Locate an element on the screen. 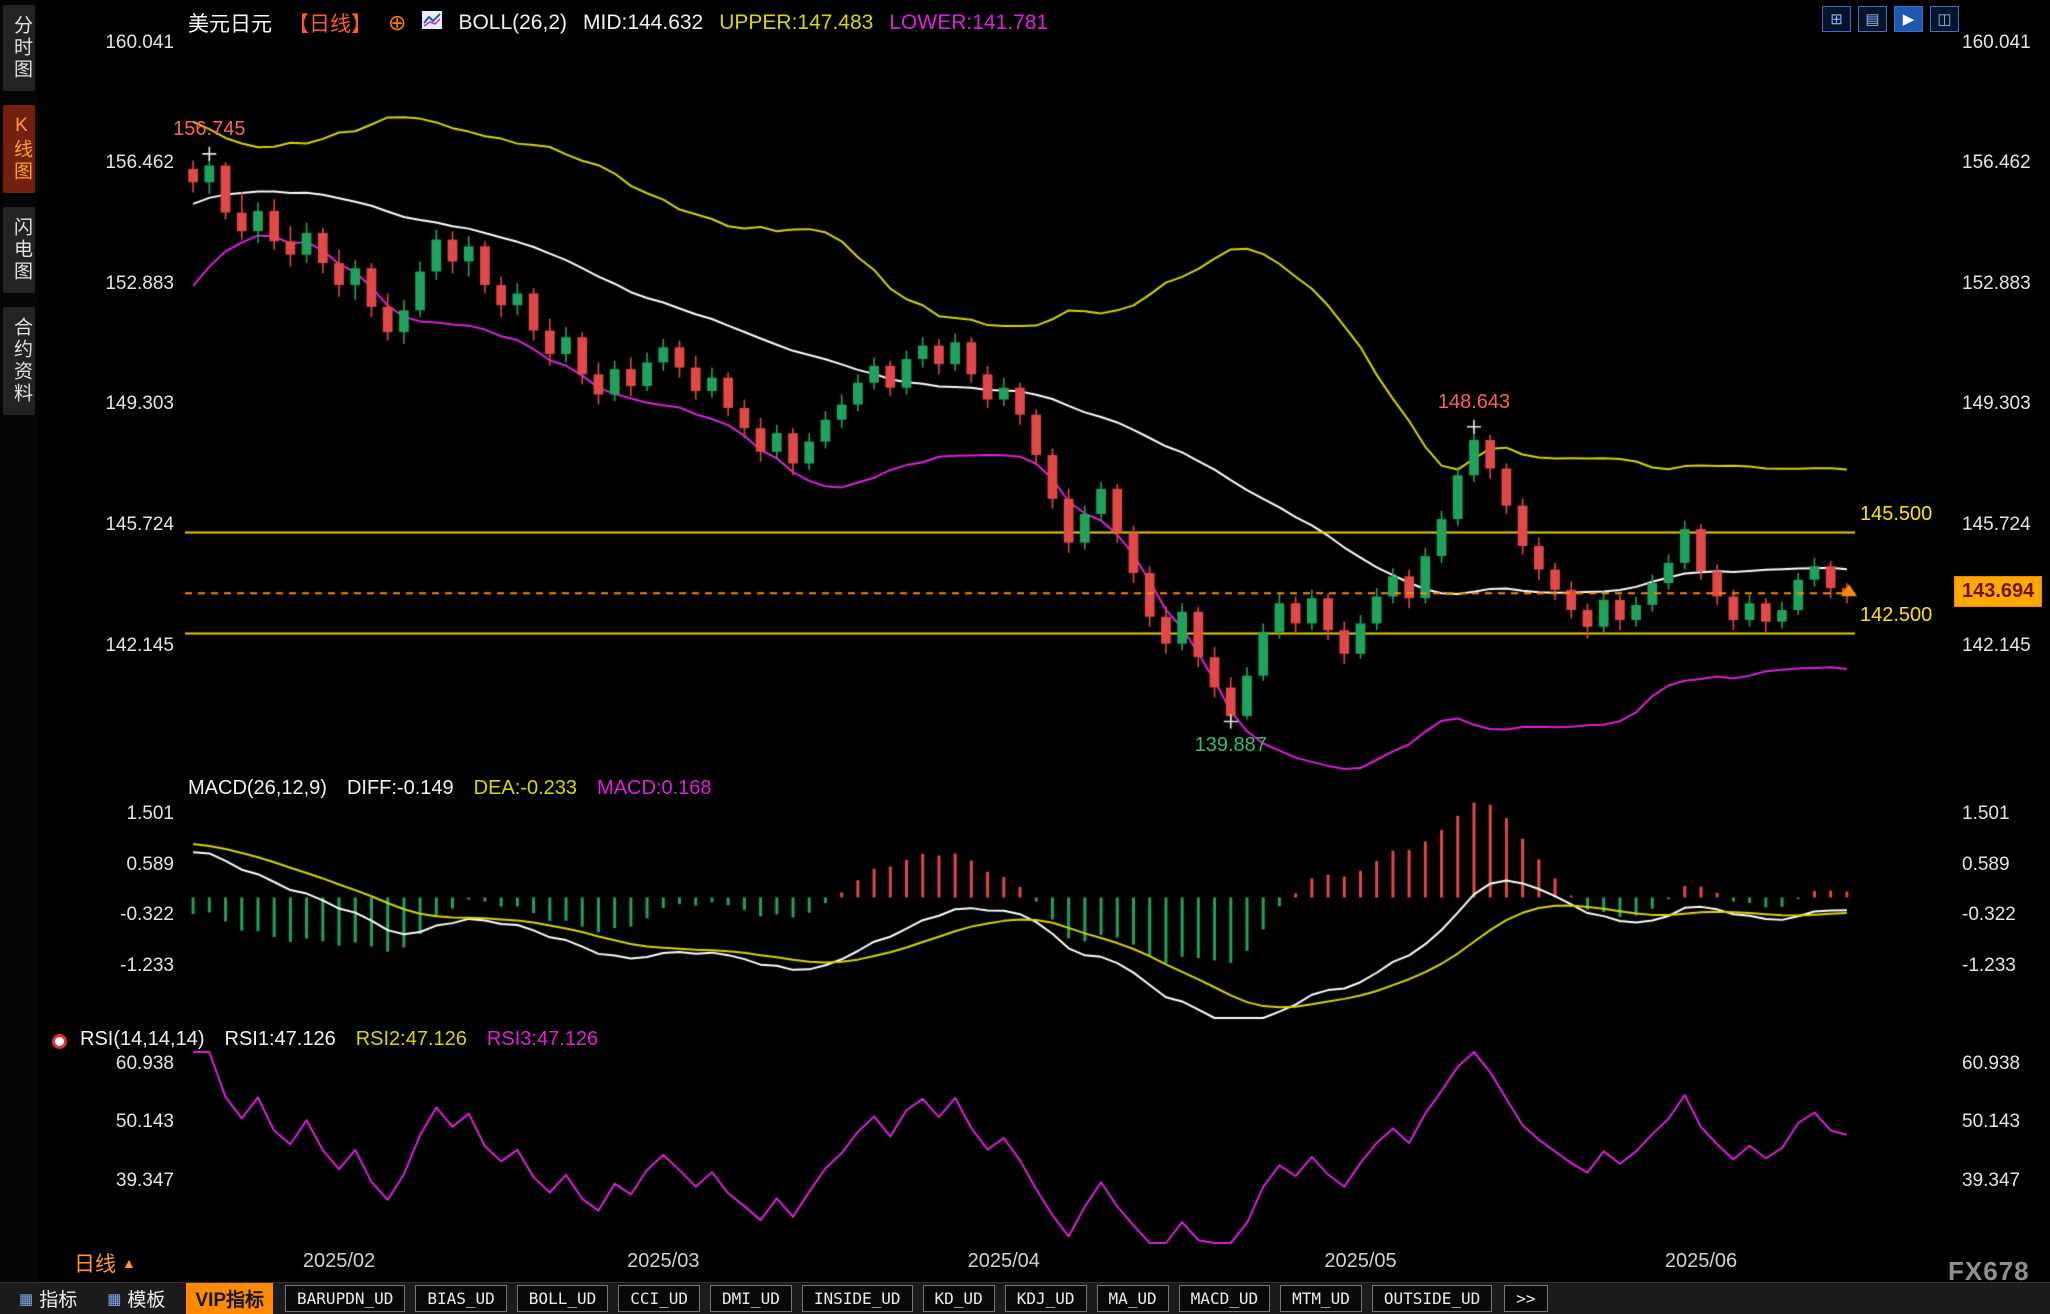 Image resolution: width=2050 pixels, height=1314 pixels. price-annotation: 148.643 is located at coordinates (1474, 401).